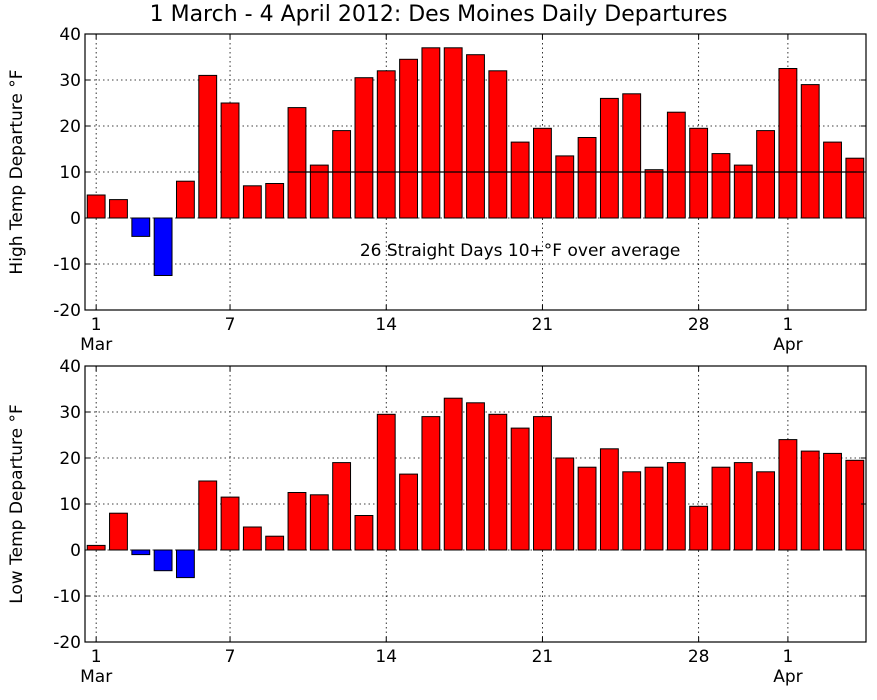  I want to click on x-tick-sublabel: Mar, so click(96, 677).